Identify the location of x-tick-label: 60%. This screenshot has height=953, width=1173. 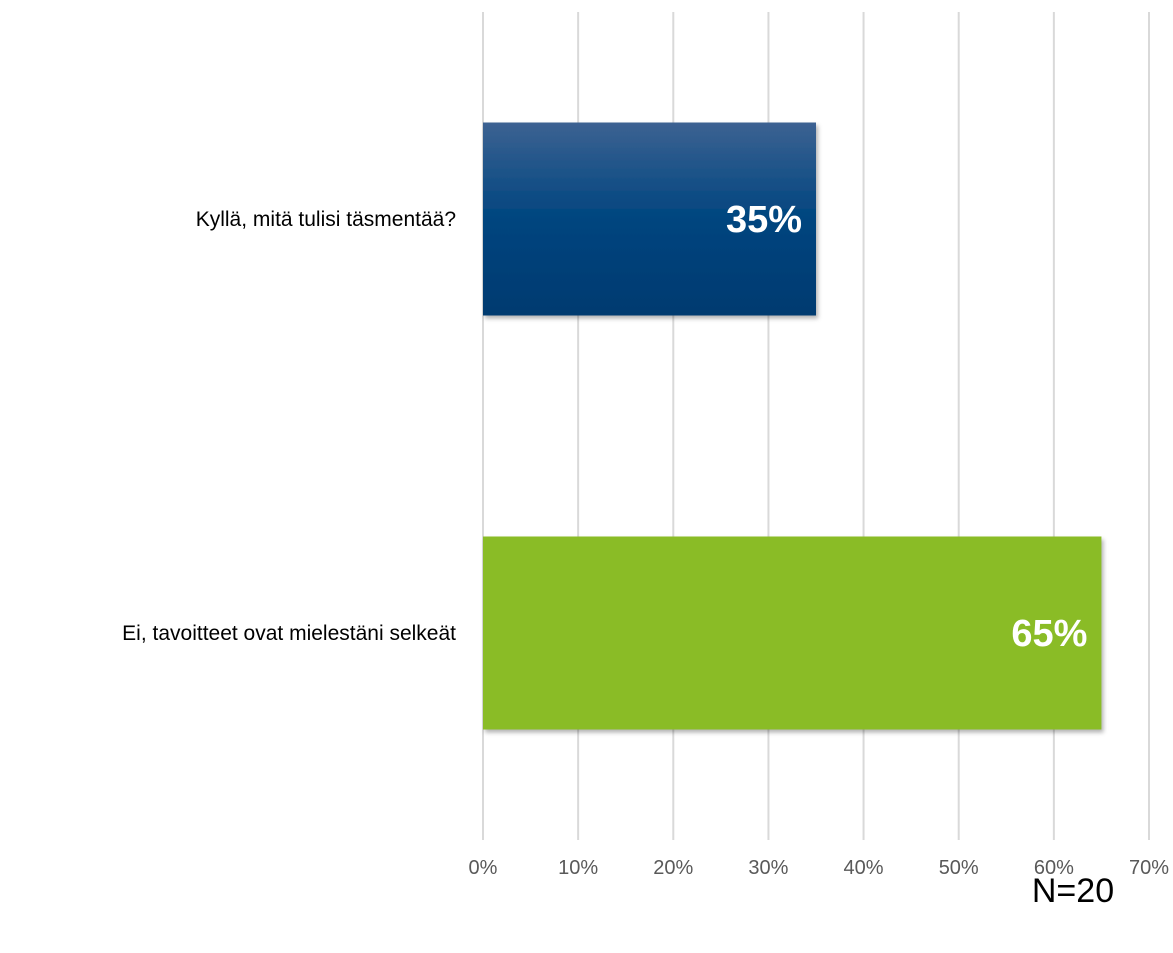
(1054, 868).